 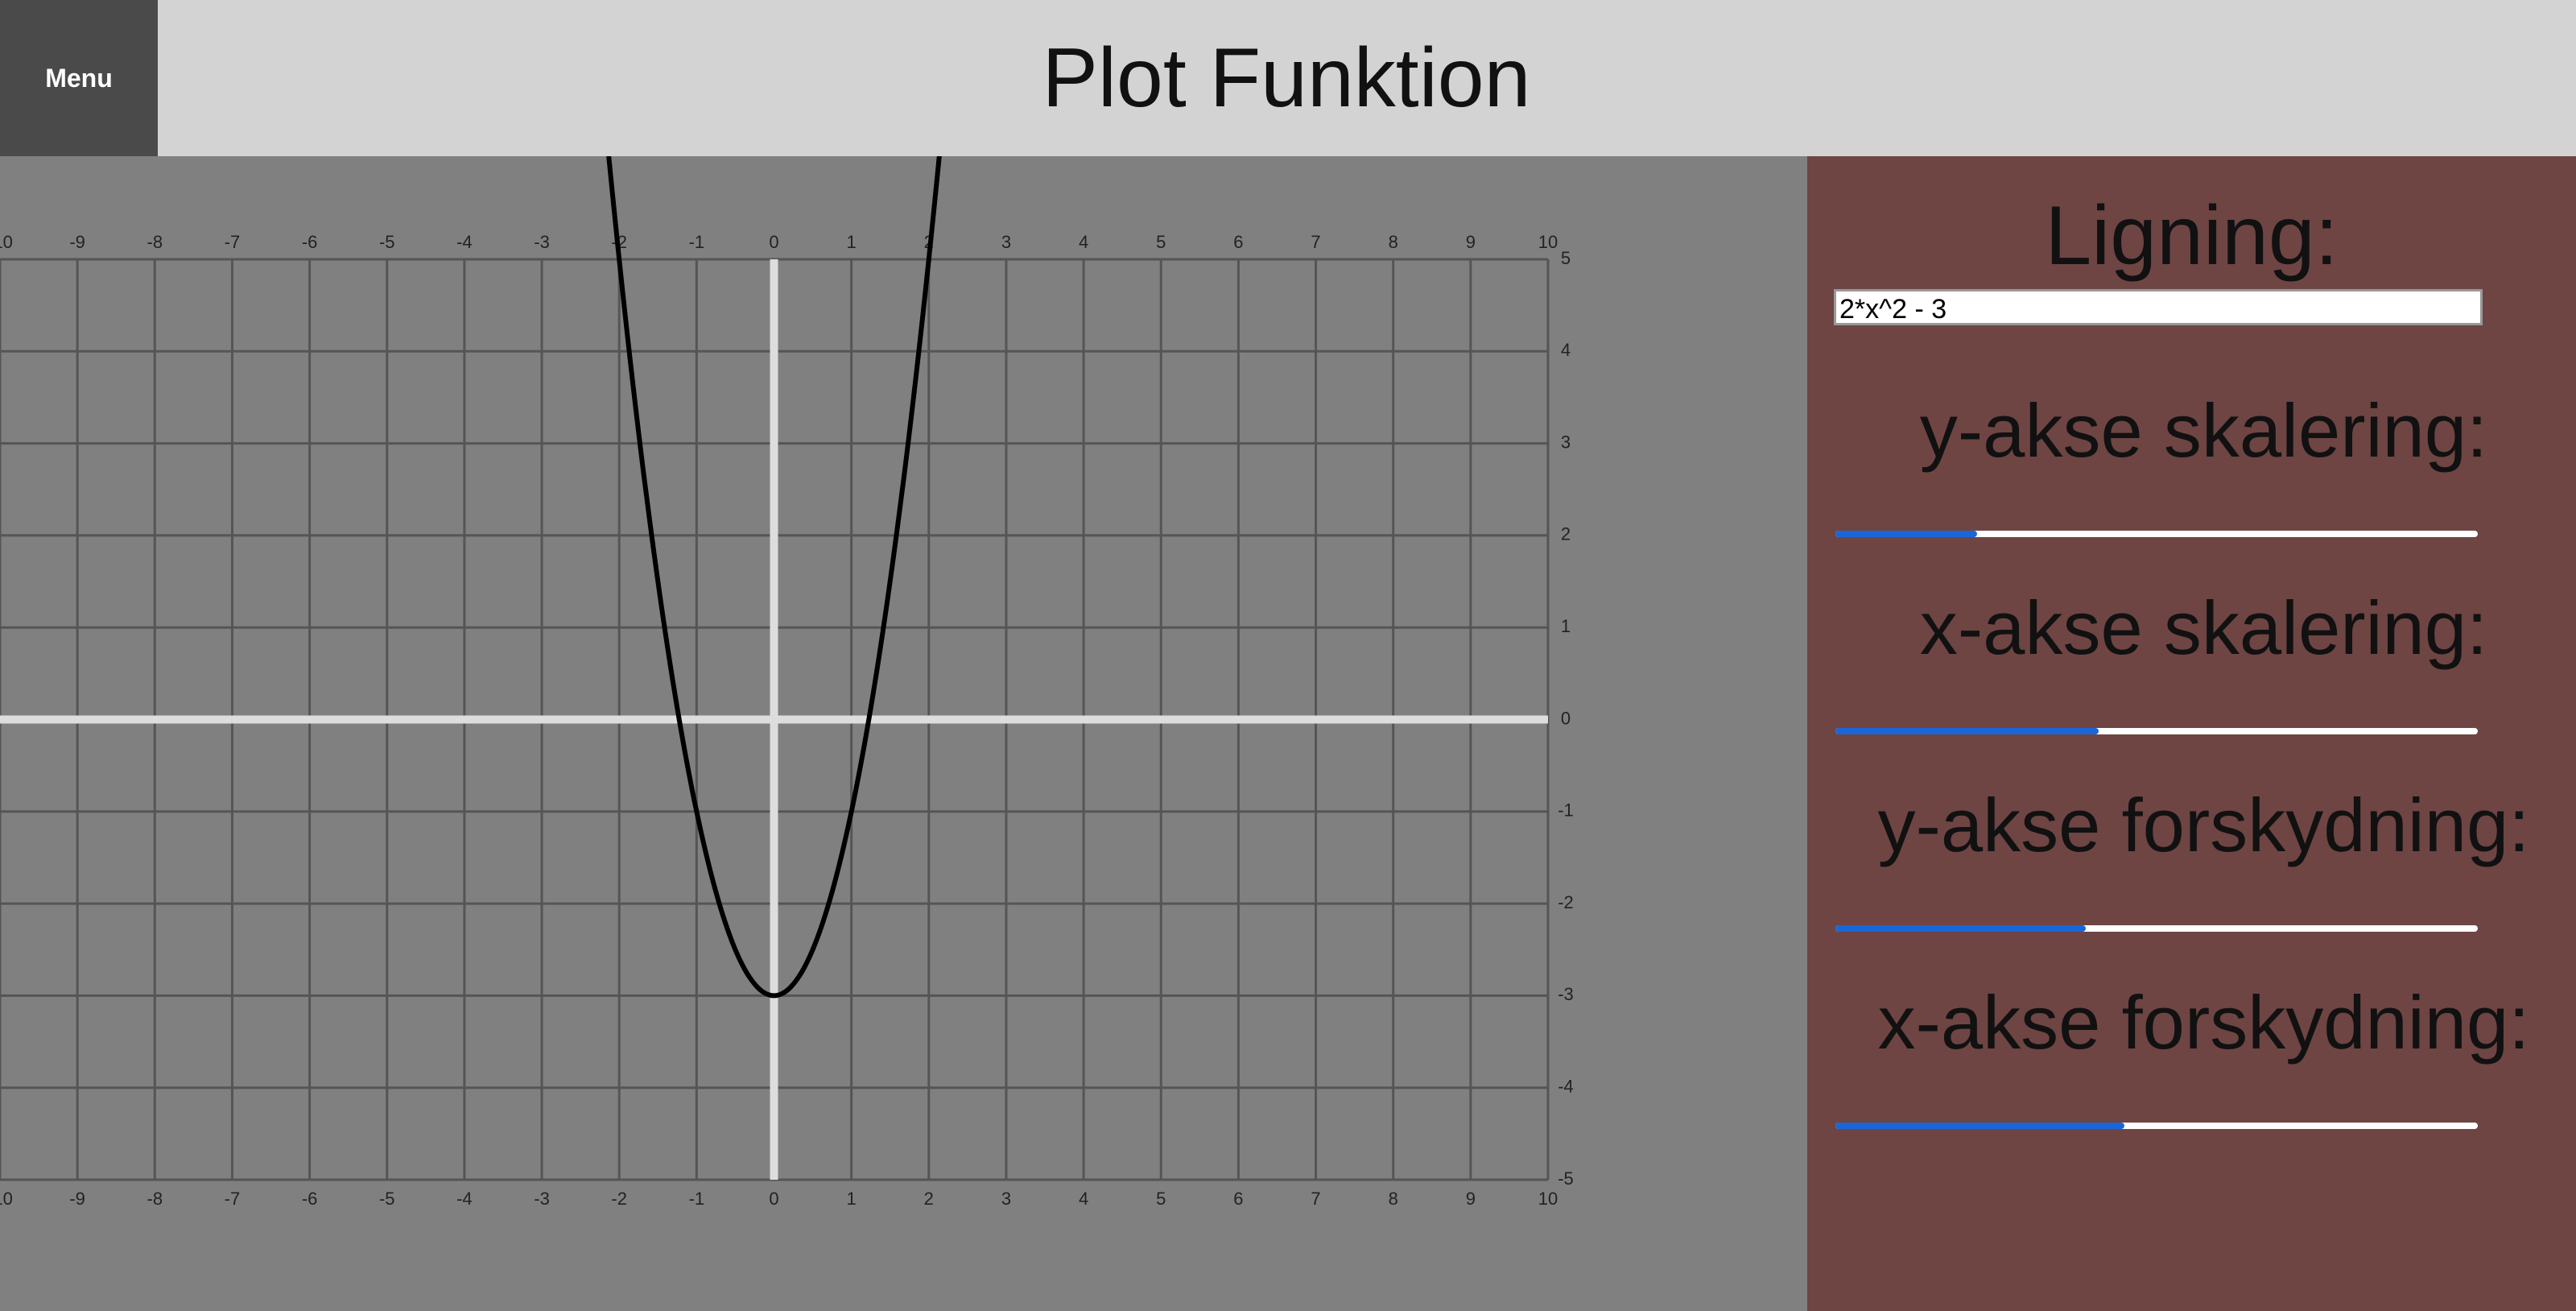 What do you see at coordinates (774, 577) in the screenshot?
I see `curve` at bounding box center [774, 577].